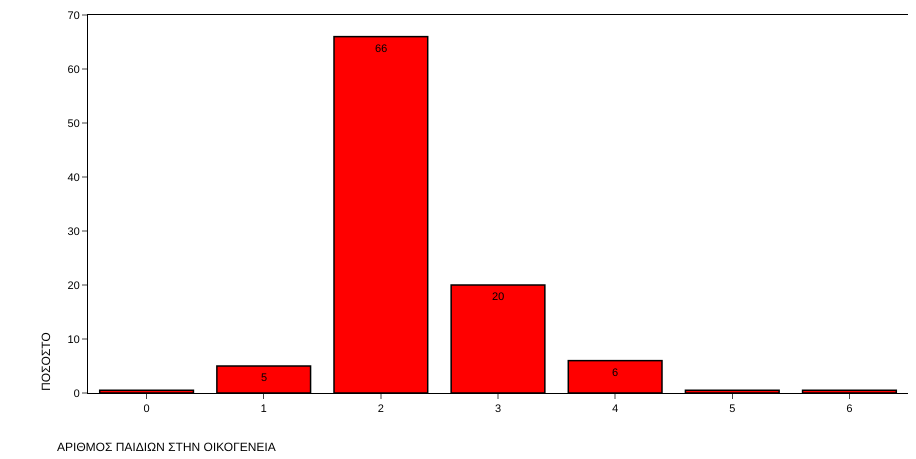  I want to click on x-tick-label: 1, so click(263, 409).